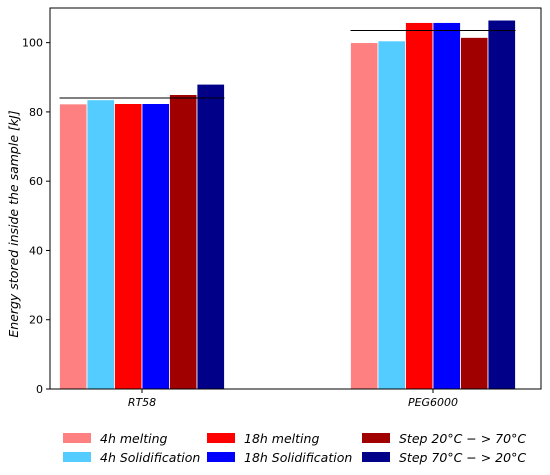 Image resolution: width=550 pixels, height=475 pixels. Describe the element at coordinates (433, 402) in the screenshot. I see `x-tick-label-peg6000: PEG6000` at that location.